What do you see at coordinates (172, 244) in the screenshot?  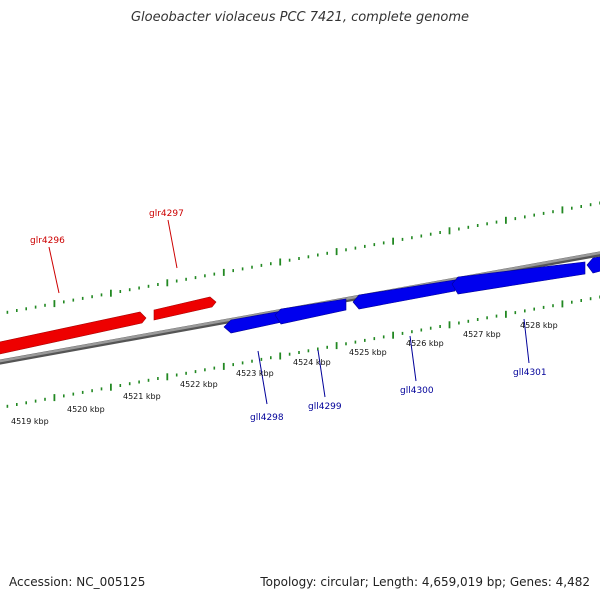 I see `glr4297-leader` at bounding box center [172, 244].